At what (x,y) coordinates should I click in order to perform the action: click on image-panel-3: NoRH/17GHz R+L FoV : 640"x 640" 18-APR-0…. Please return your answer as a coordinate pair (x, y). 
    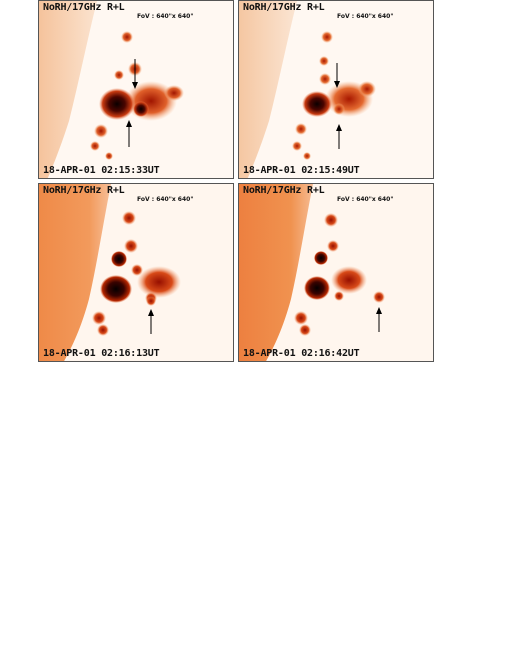
    Looking at the image, I should click on (136, 272).